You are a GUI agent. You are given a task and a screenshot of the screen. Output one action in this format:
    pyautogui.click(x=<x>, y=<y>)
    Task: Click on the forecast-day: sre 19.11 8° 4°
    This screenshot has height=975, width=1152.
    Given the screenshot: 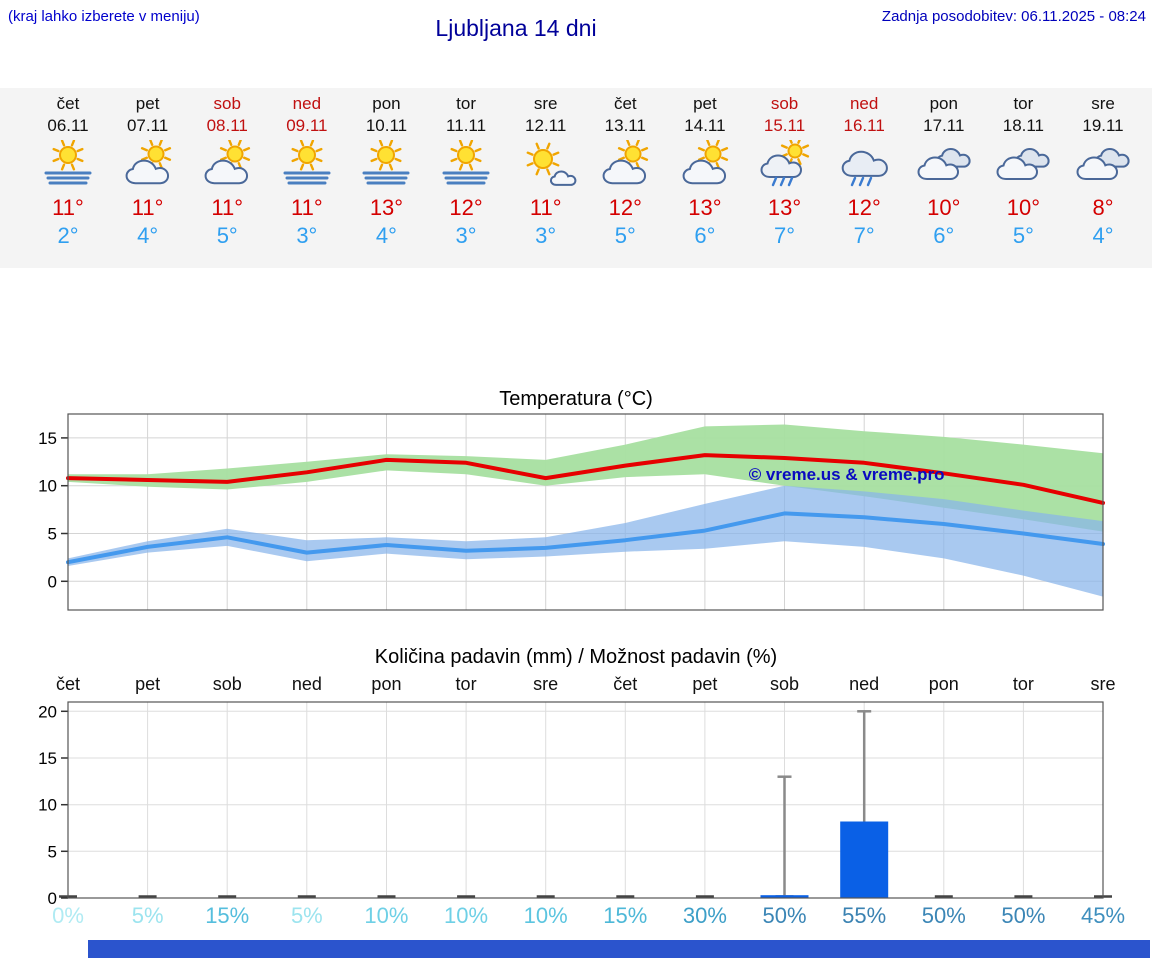 What is the action you would take?
    pyautogui.click(x=1103, y=171)
    